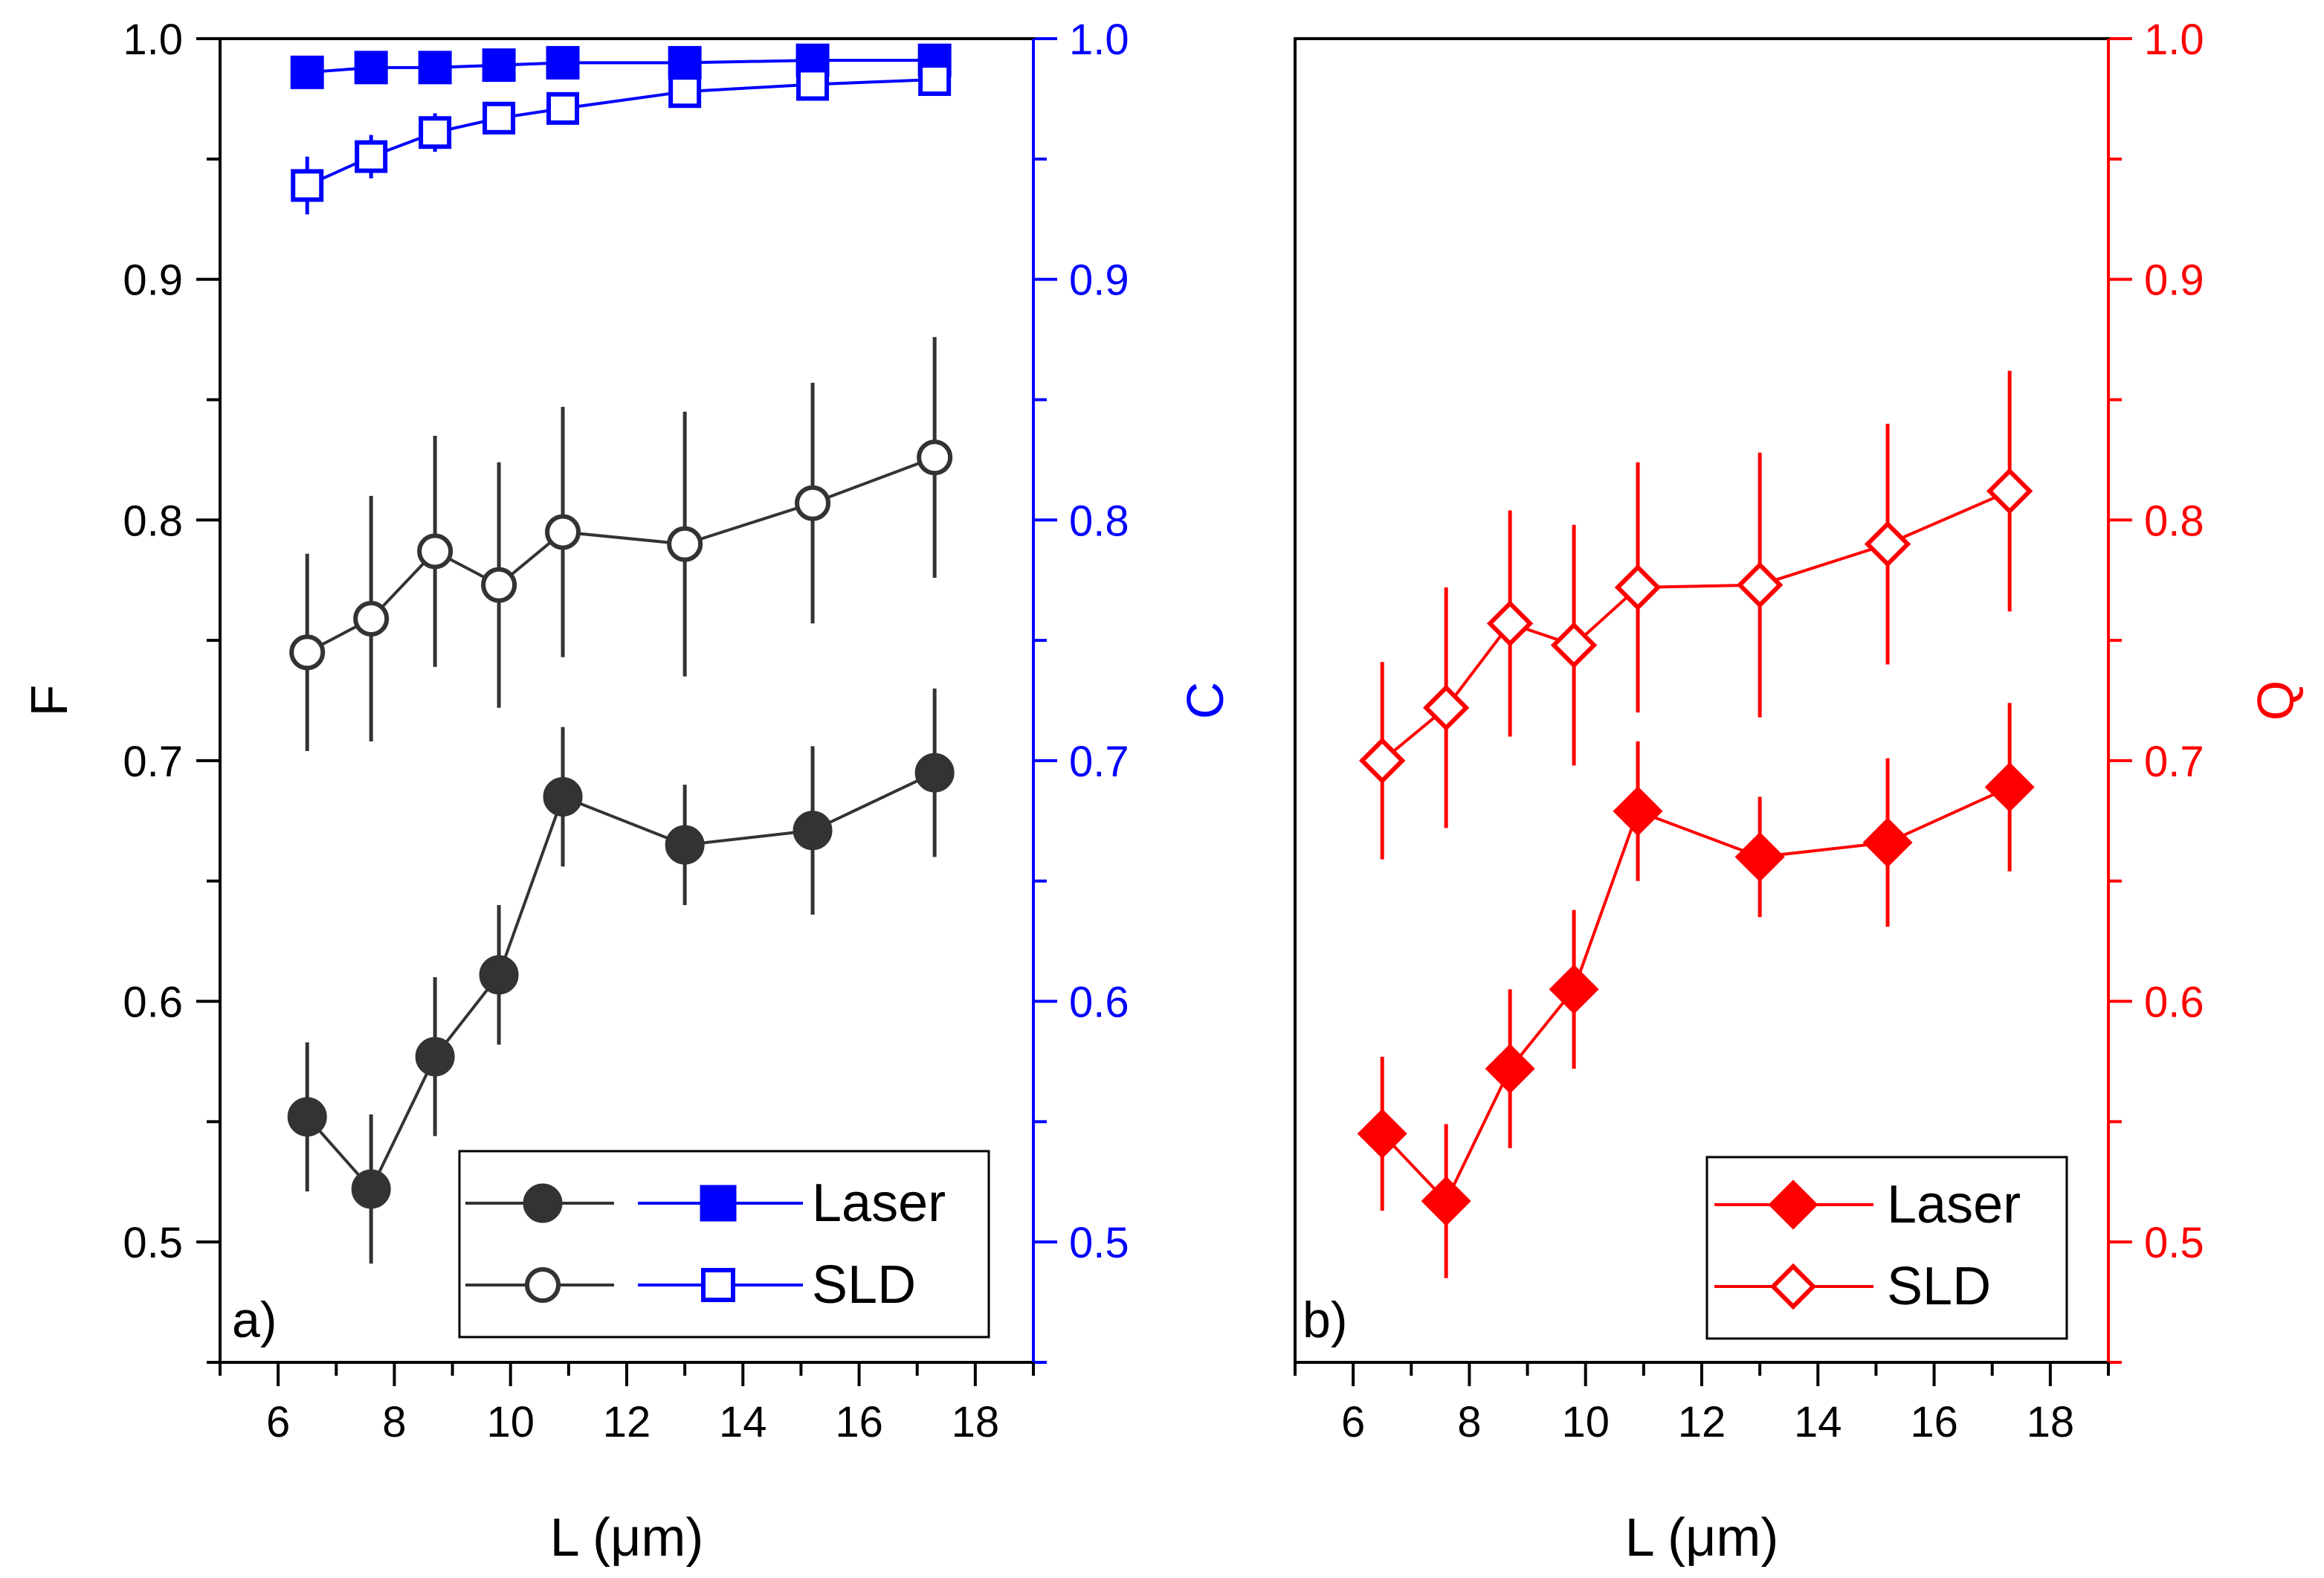 The width and height of the screenshot is (2324, 1578). I want to click on panel-b-xlabel: L (μm), so click(1702, 1538).